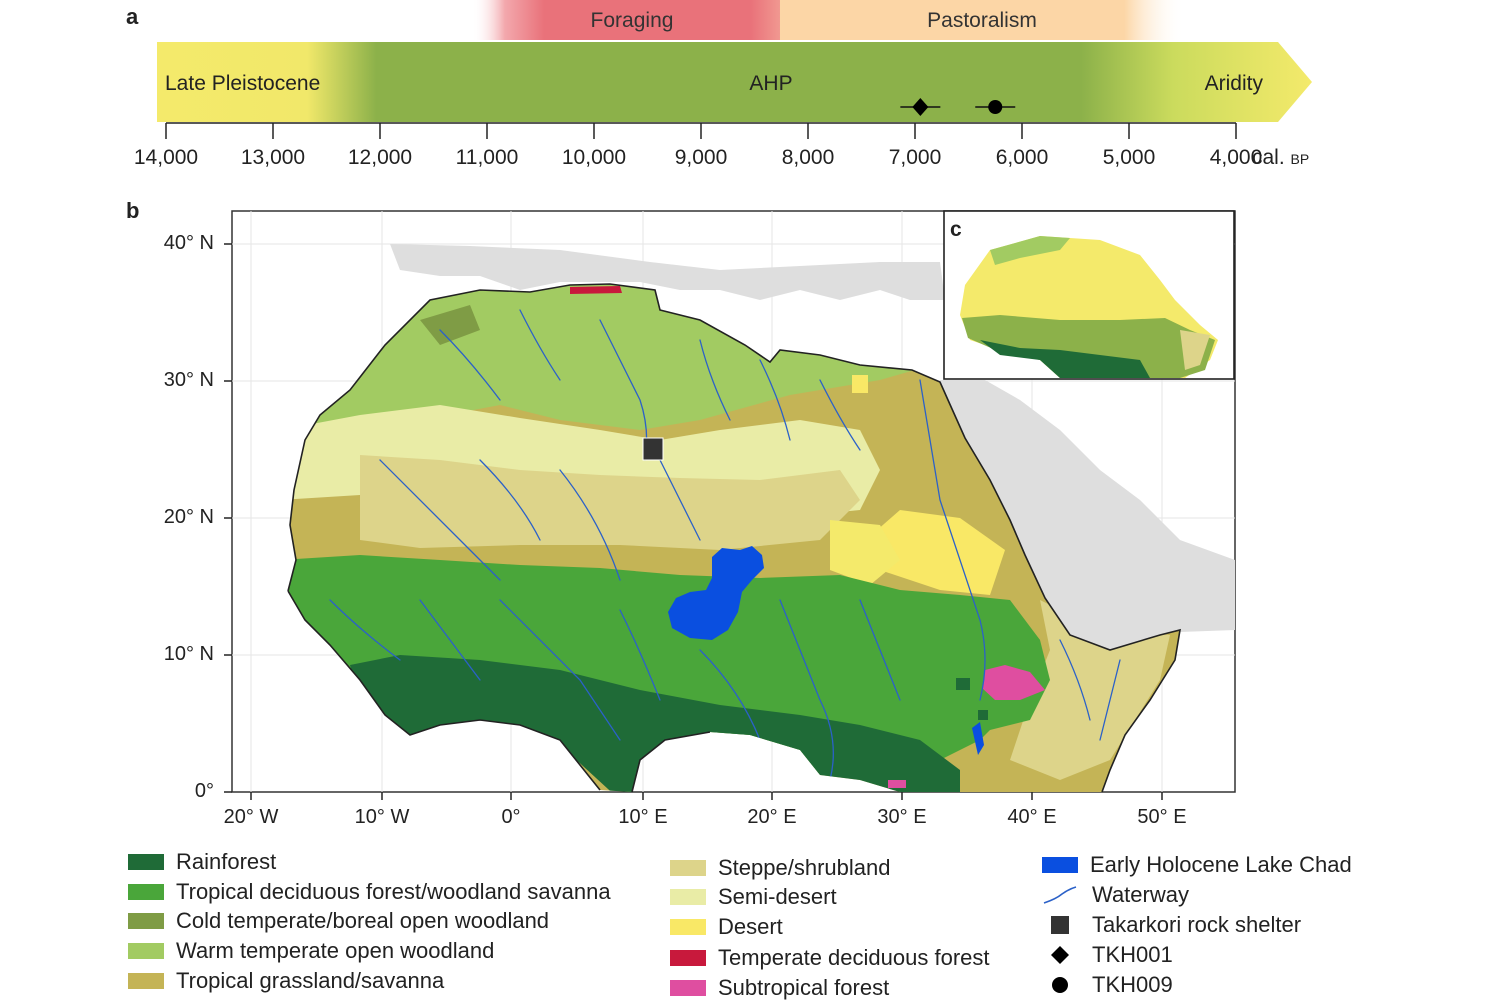  Describe the element at coordinates (1132, 954) in the screenshot. I see `legend-label: TKH001` at that location.